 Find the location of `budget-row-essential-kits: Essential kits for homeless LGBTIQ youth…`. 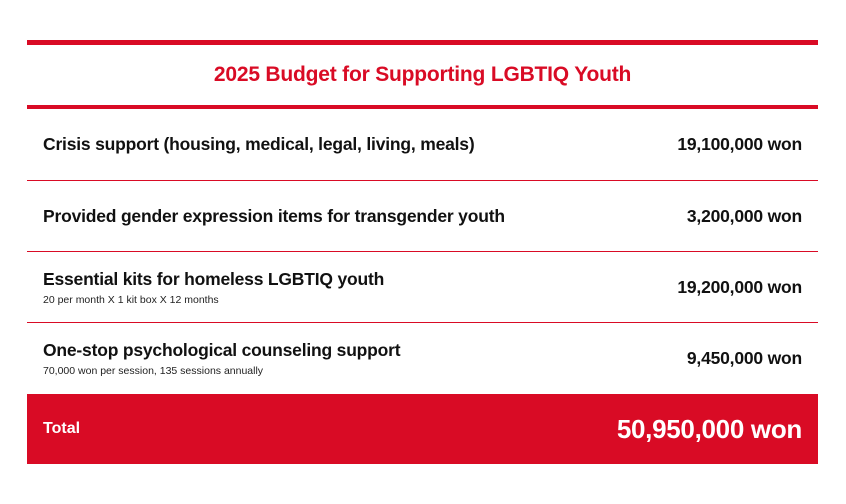

budget-row-essential-kits: Essential kits for homeless LGBTIQ youth… is located at coordinates (422, 287).